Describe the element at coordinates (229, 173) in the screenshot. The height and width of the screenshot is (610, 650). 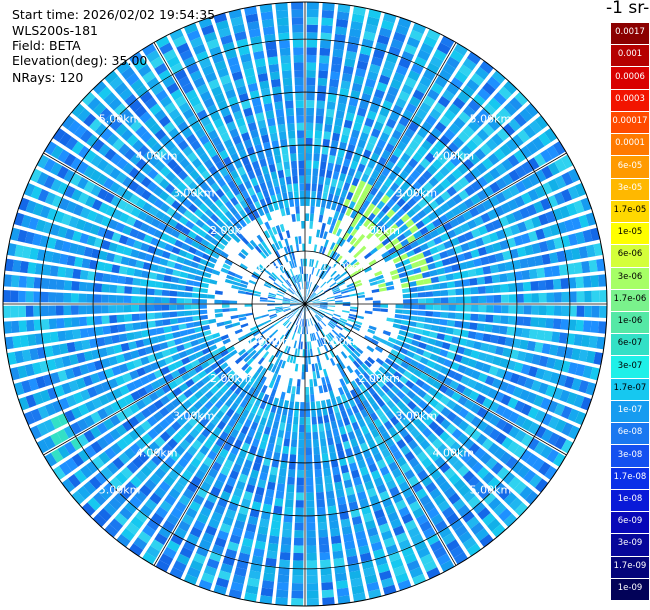
I see `azimuth-line` at that location.